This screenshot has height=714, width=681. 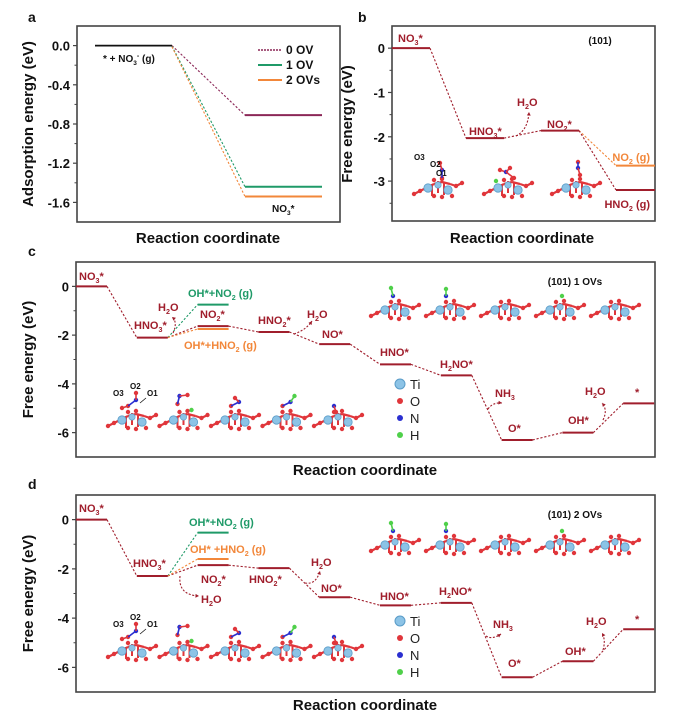 I want to click on legend-entry: 2 OVs, so click(x=303, y=80).